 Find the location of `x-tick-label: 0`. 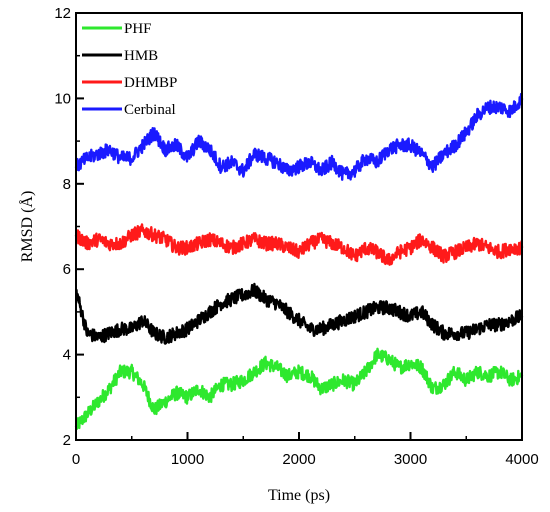

x-tick-label: 0 is located at coordinates (76, 459).